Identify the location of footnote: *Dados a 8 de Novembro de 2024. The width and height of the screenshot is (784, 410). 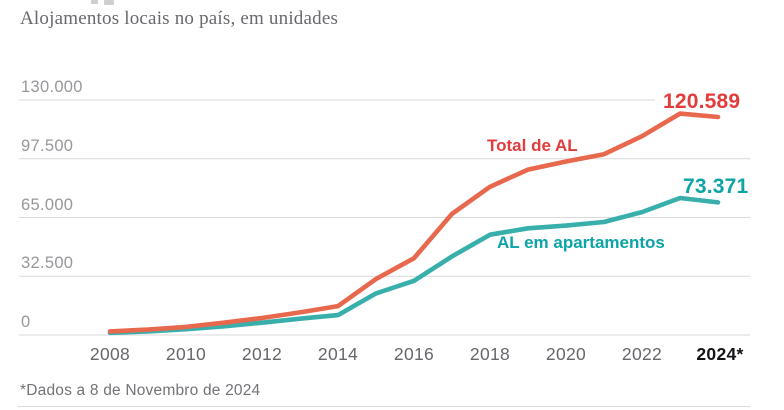
(140, 390).